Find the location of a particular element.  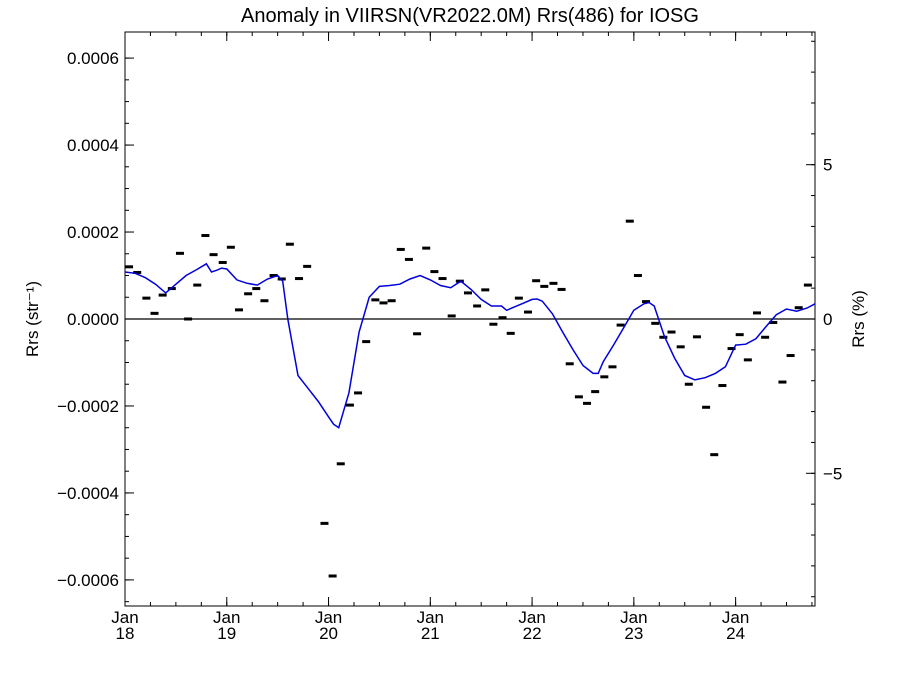

x-tick-year: 23 is located at coordinates (633, 633).